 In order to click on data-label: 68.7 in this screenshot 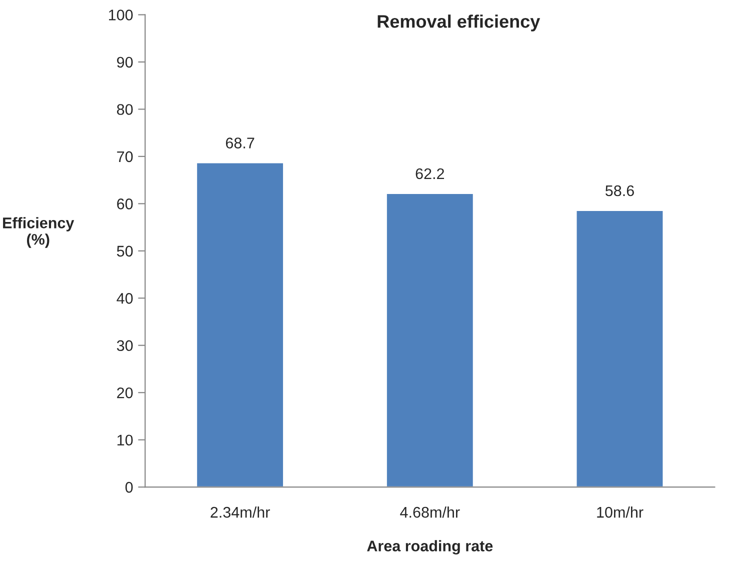, I will do `click(240, 143)`.